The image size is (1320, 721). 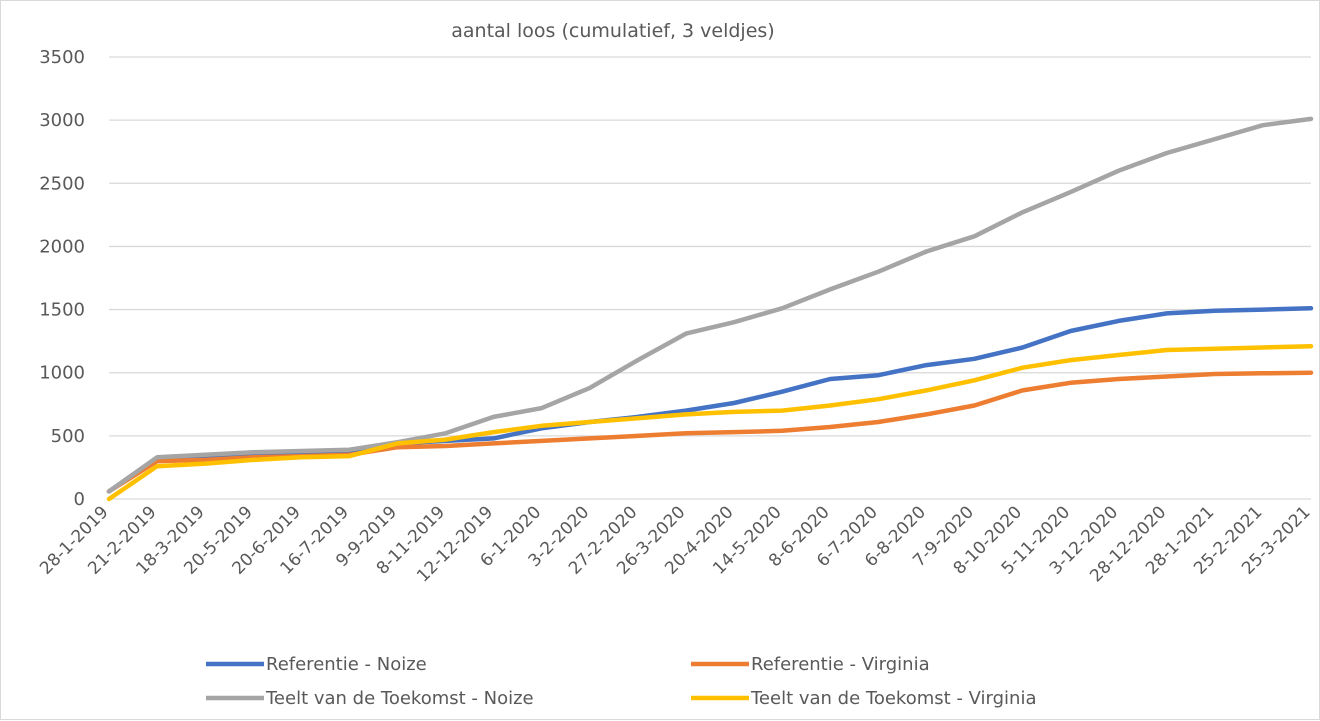 I want to click on y-tick-label: 2000, so click(x=62, y=246).